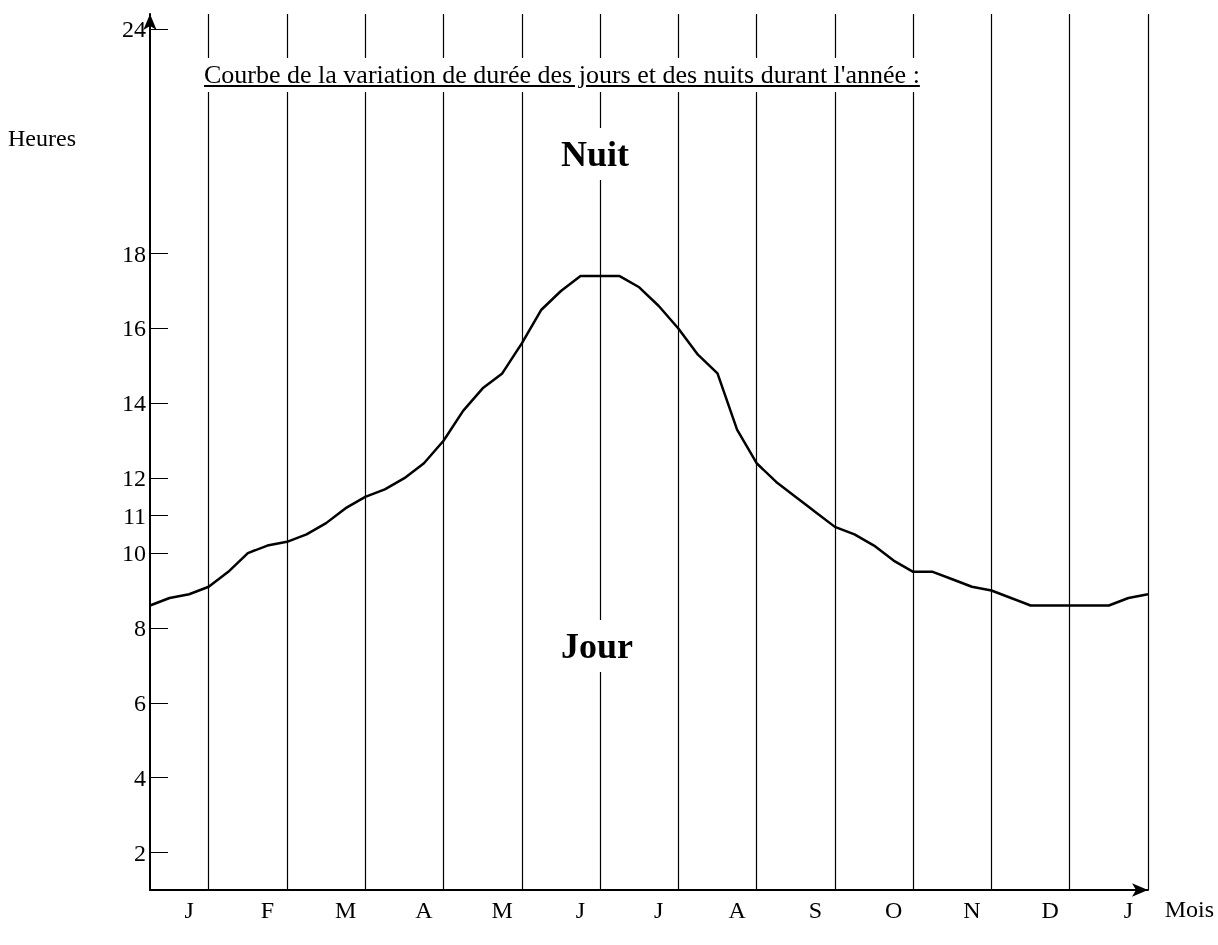  What do you see at coordinates (134, 253) in the screenshot?
I see `y-tick-label: 18` at bounding box center [134, 253].